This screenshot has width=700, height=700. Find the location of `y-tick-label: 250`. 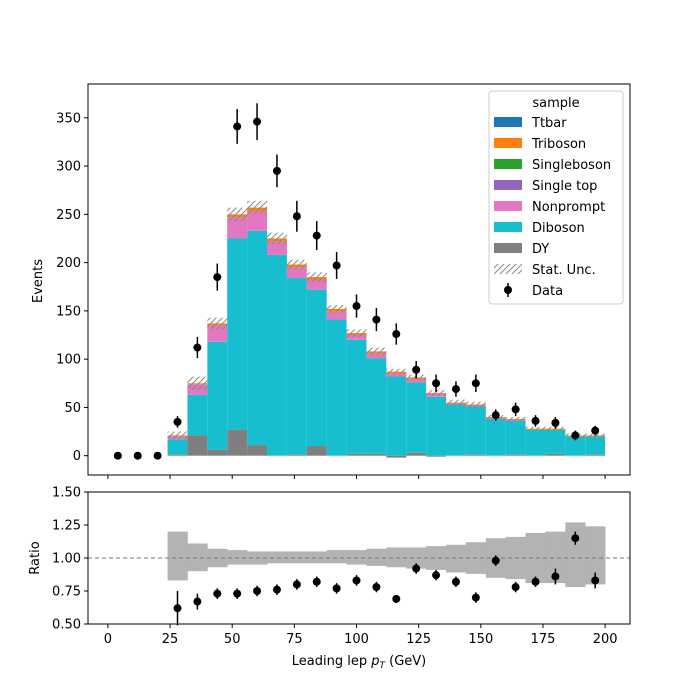

y-tick-label: 250 is located at coordinates (68, 215).